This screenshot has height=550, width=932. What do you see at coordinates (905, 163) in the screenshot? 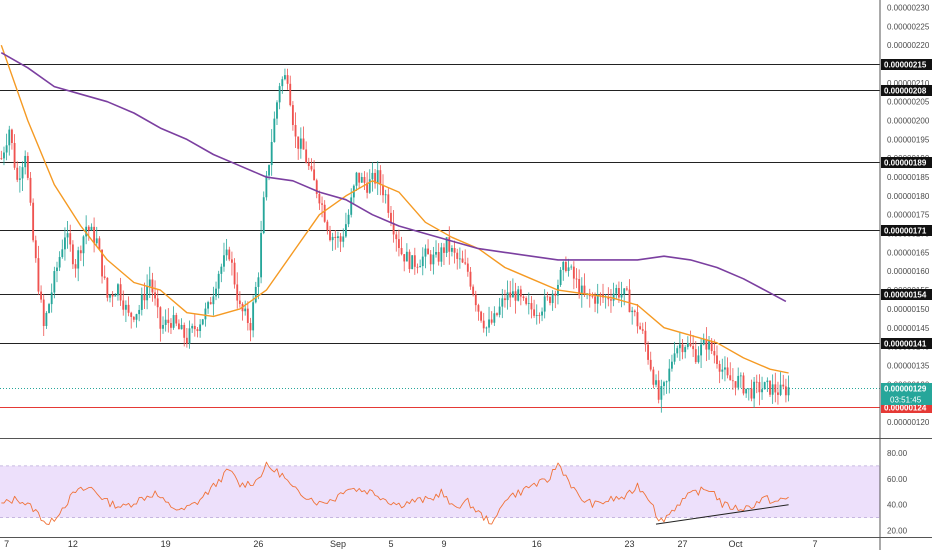
I see `level-price-label: 0.00000189` at bounding box center [905, 163].